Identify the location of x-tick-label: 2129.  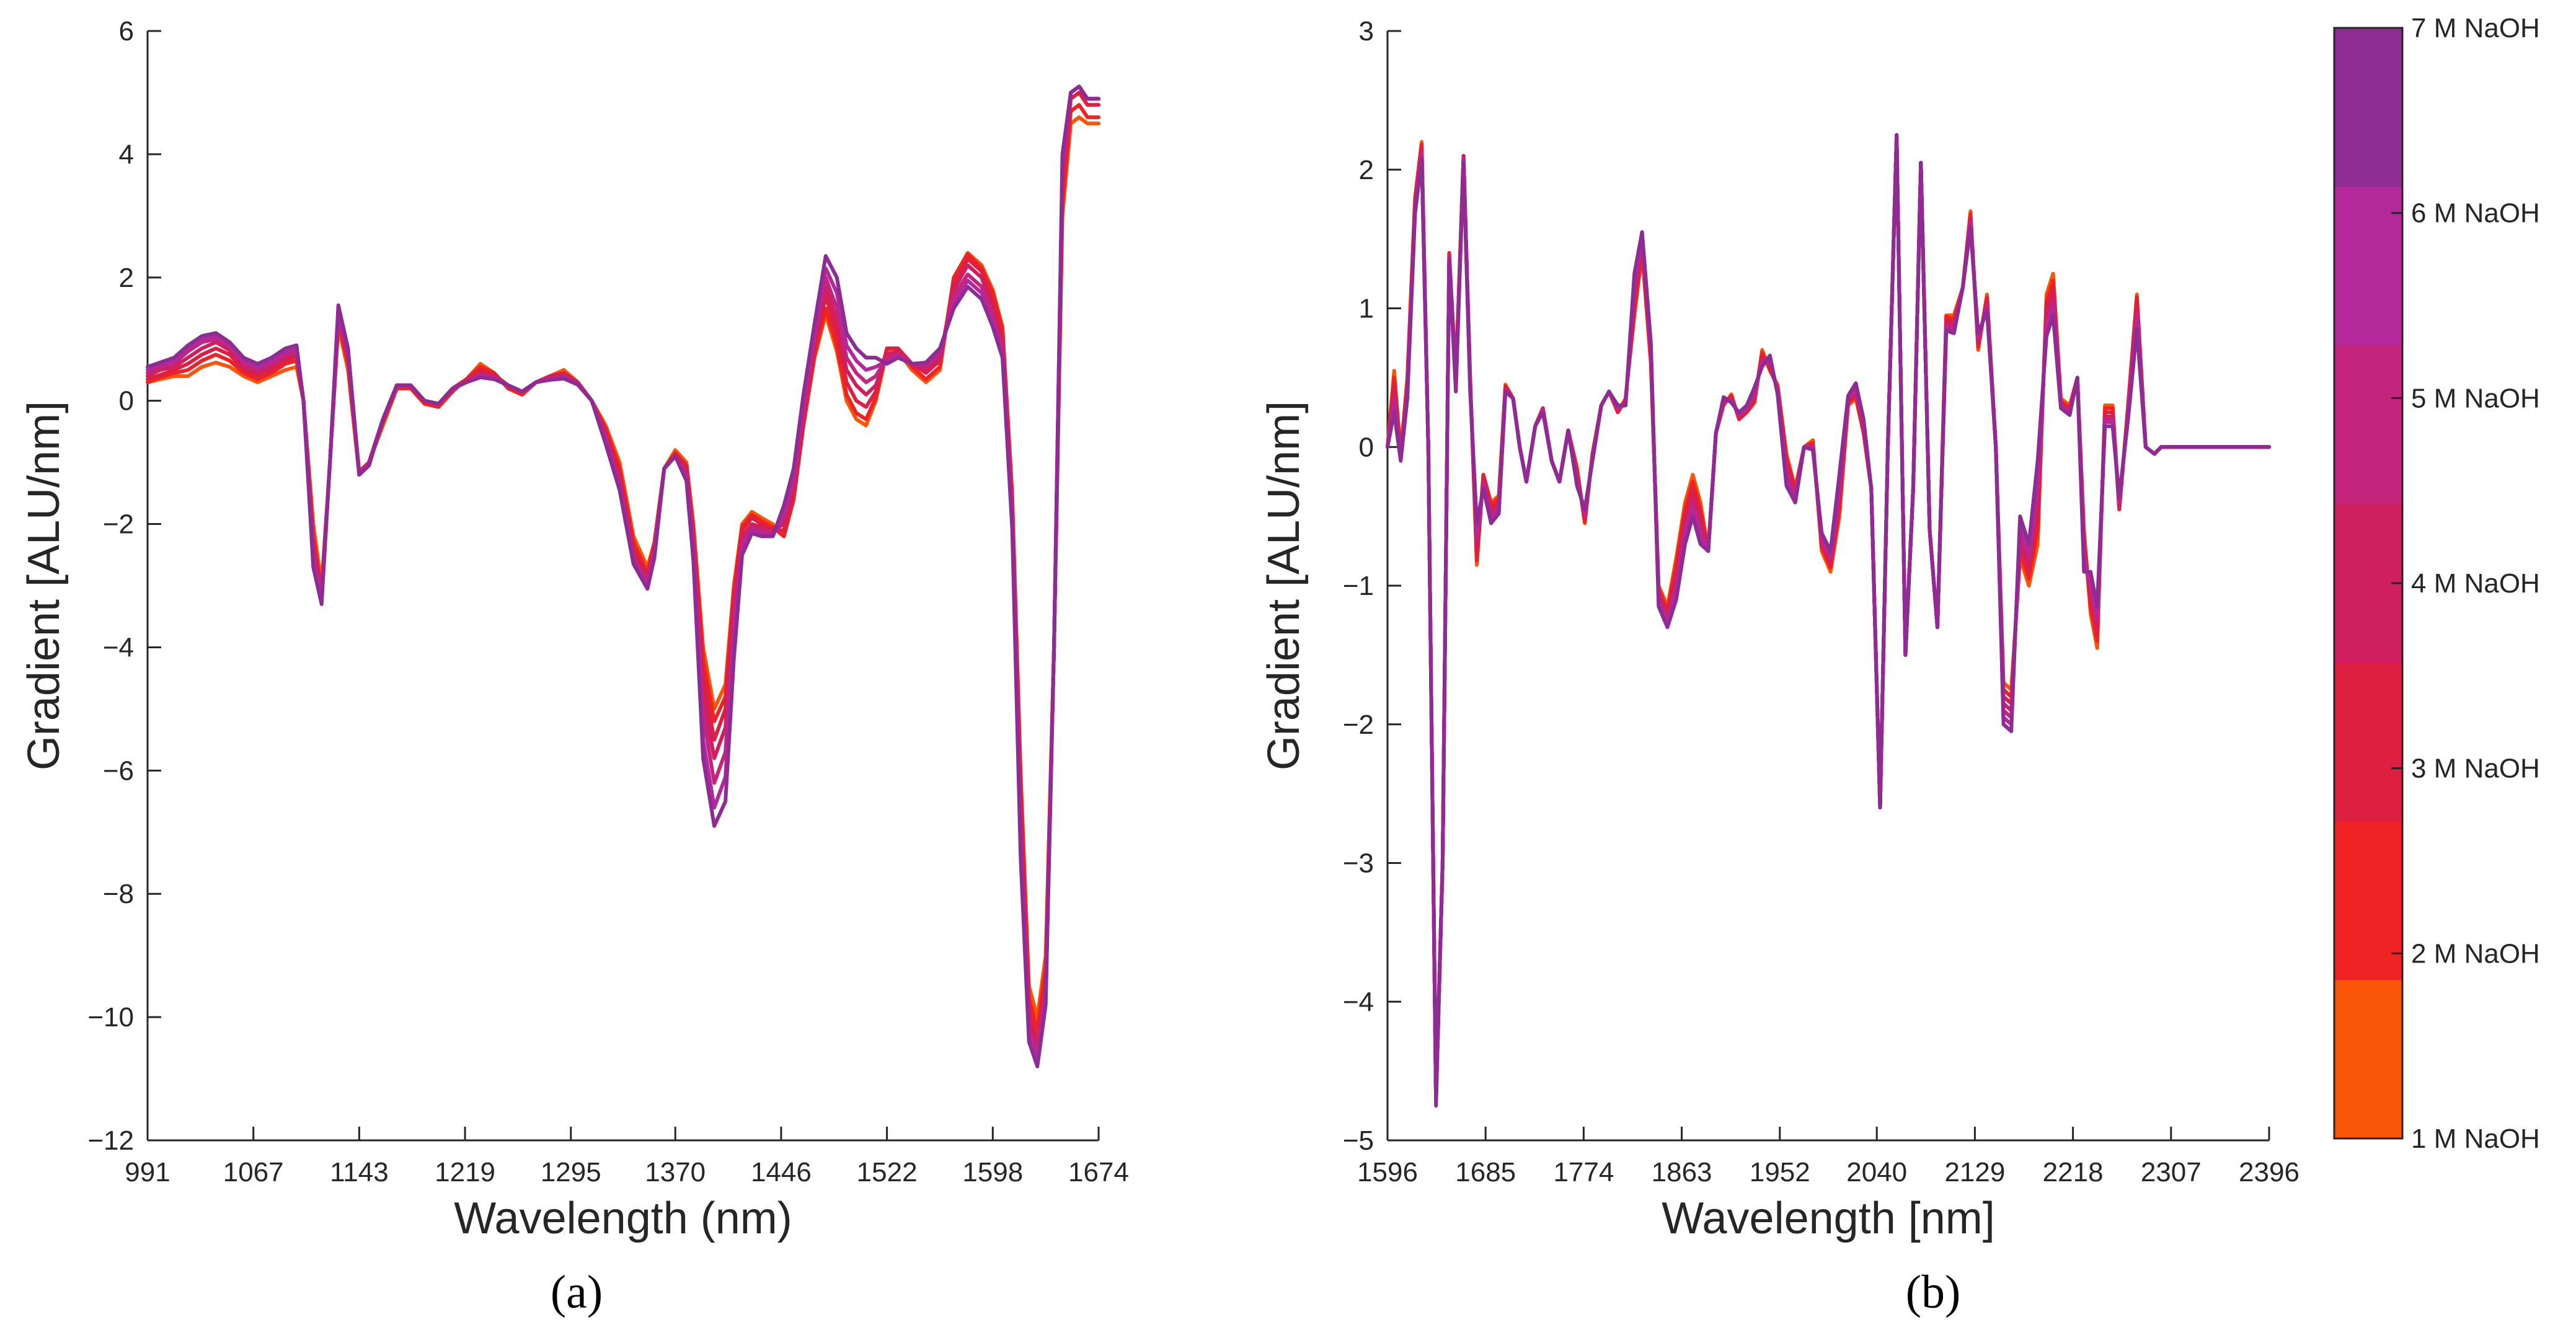
(1974, 1172).